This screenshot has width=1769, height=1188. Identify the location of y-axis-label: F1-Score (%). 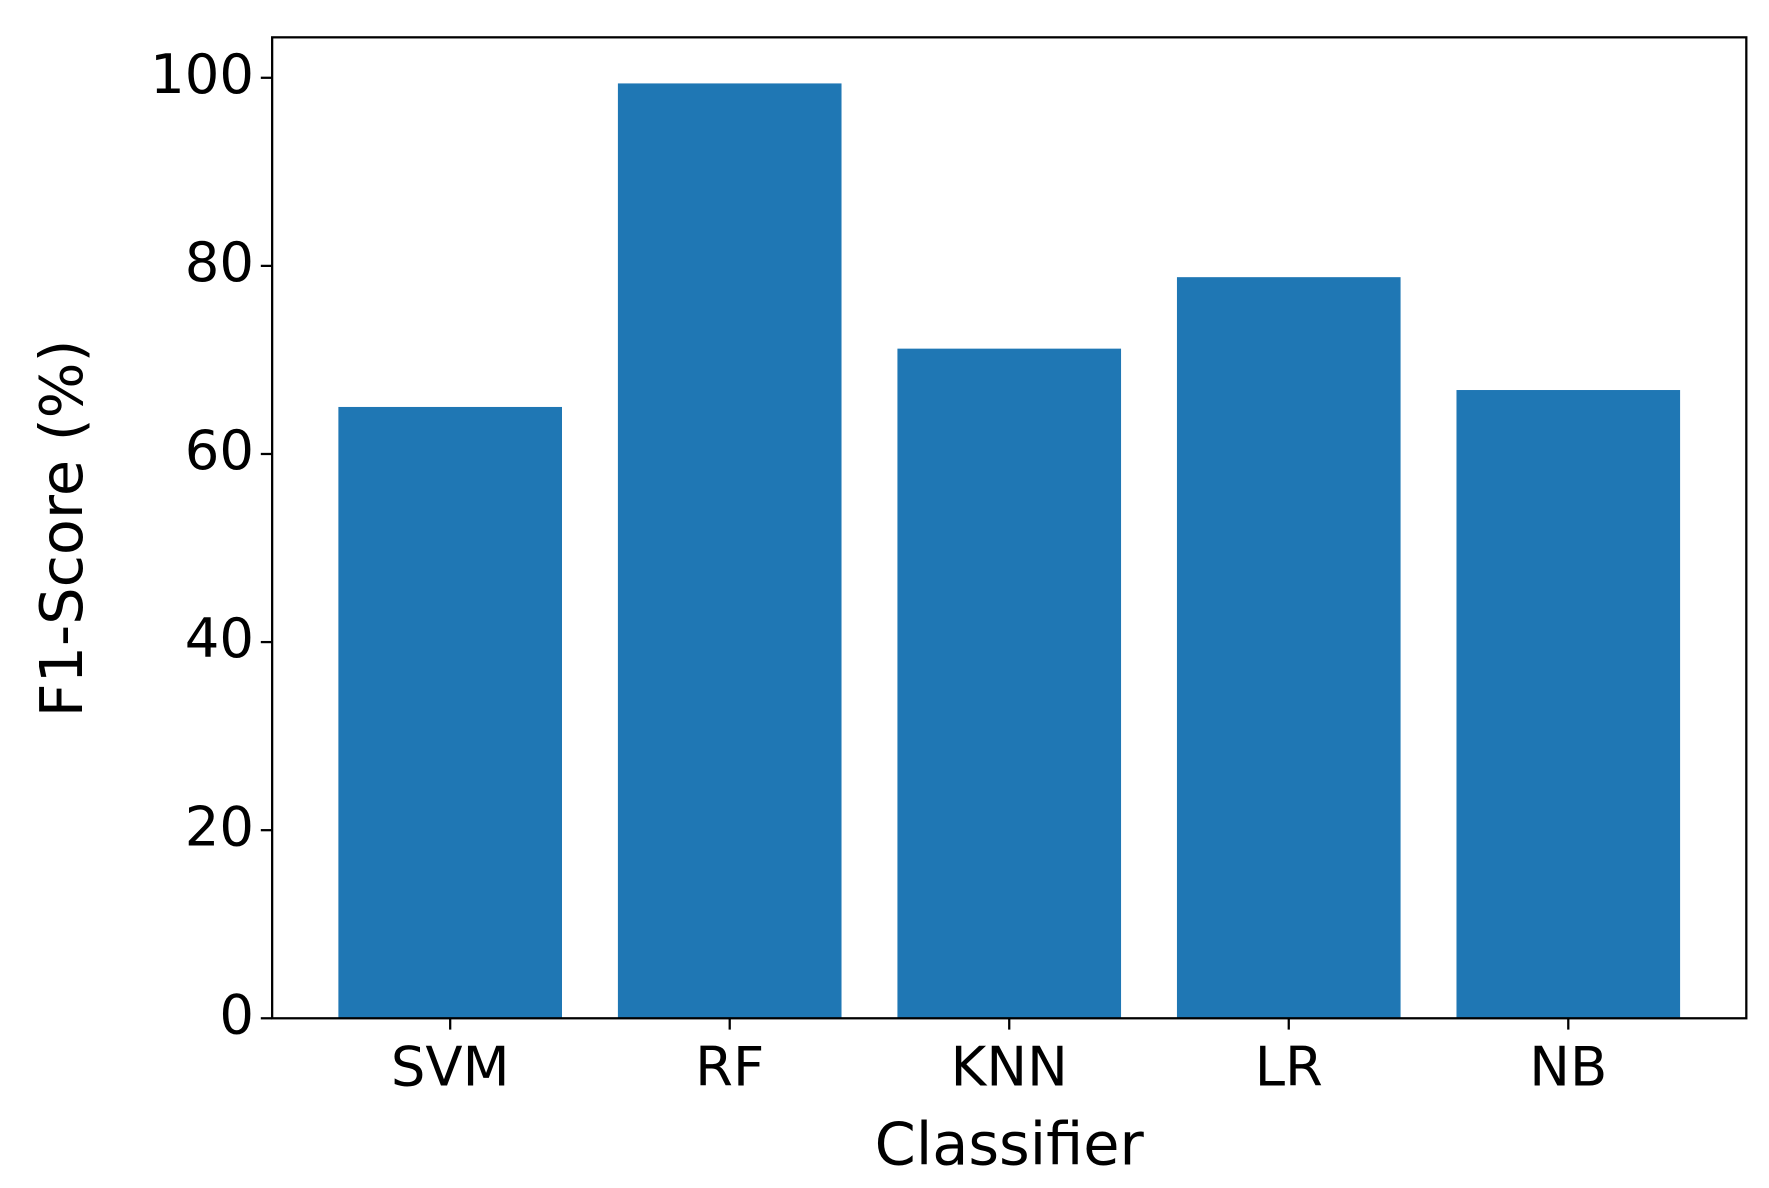
(61, 529).